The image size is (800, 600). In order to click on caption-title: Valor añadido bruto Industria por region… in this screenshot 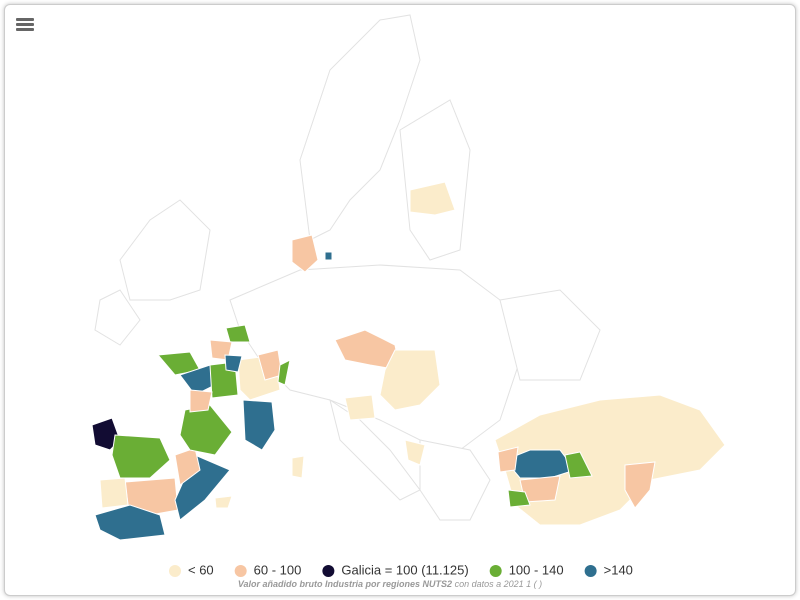, I will do `click(345, 584)`.